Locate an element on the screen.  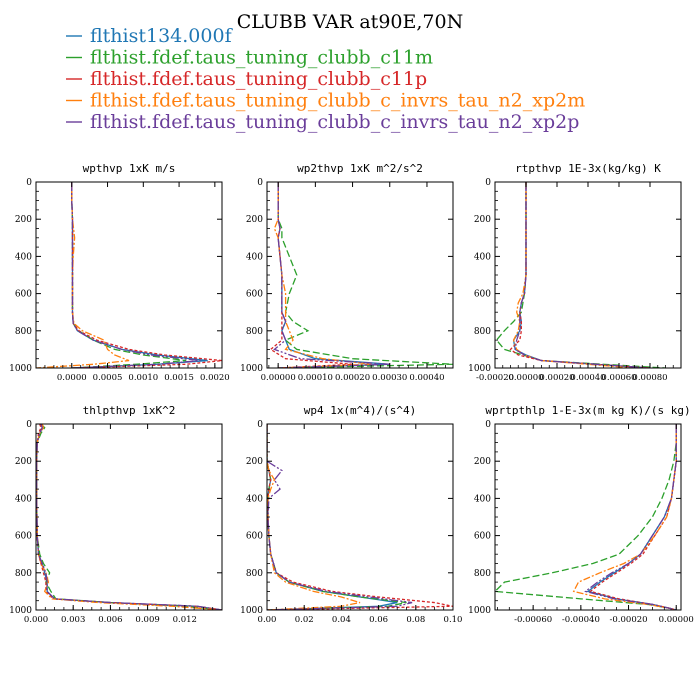
x-tick-label: 0.003 is located at coordinates (73, 620).